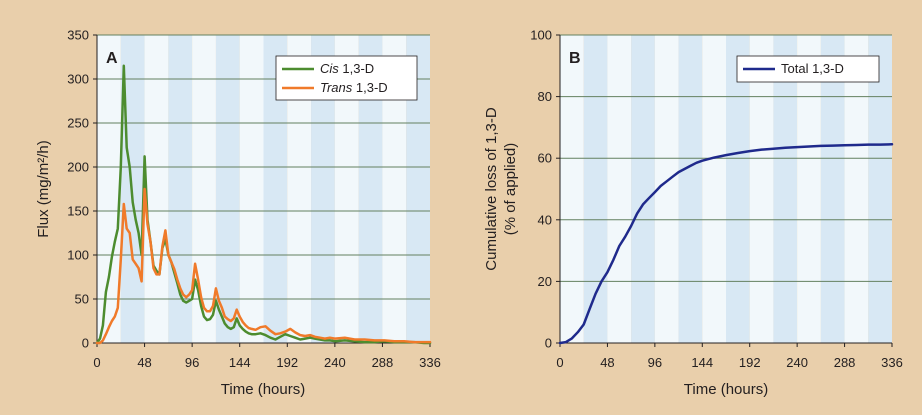 This screenshot has width=922, height=415. What do you see at coordinates (510, 189) in the screenshot?
I see `panel-b-y-axis-title-line2: (% of applied)` at bounding box center [510, 189].